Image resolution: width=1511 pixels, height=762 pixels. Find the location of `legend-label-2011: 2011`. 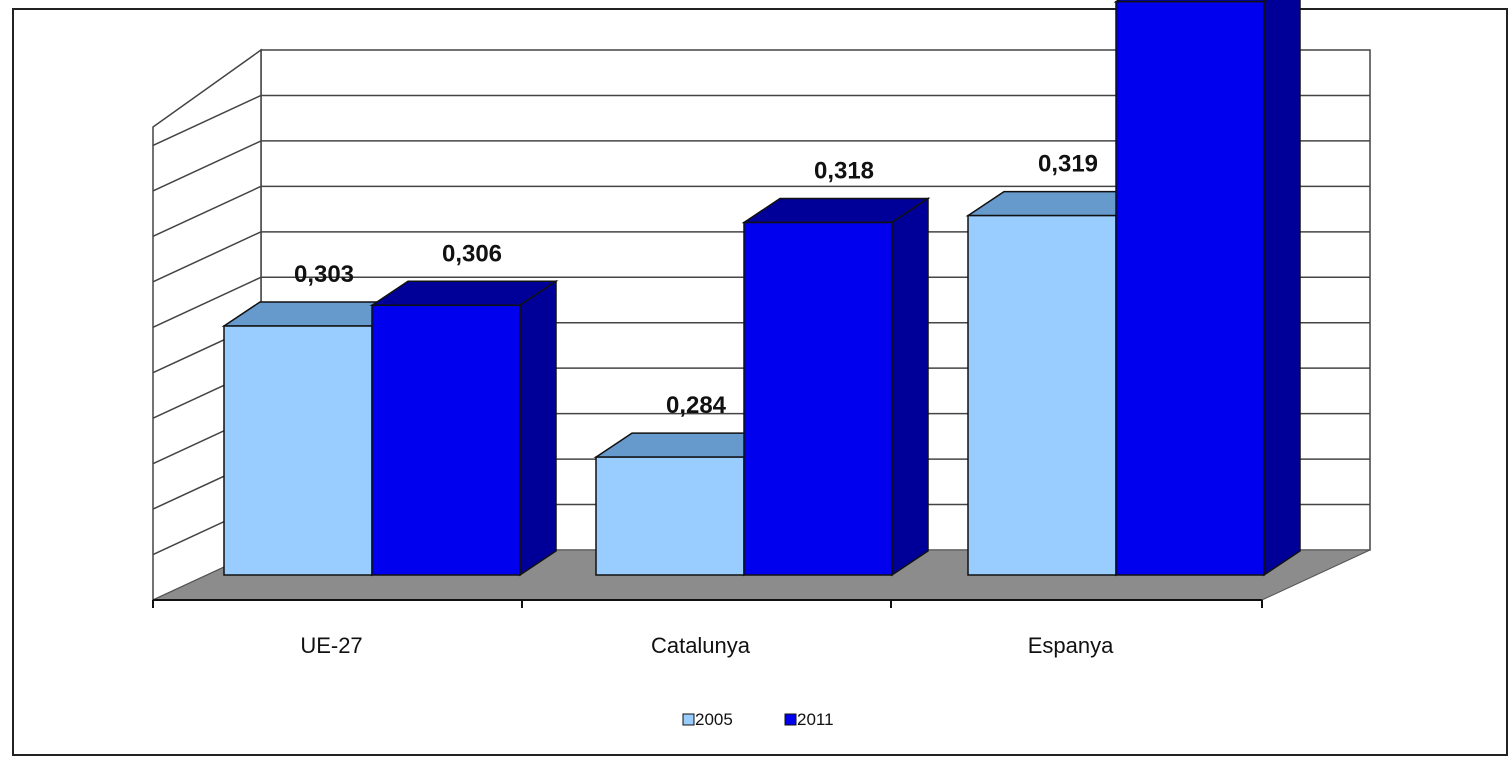

legend-label-2011: 2011 is located at coordinates (815, 719).